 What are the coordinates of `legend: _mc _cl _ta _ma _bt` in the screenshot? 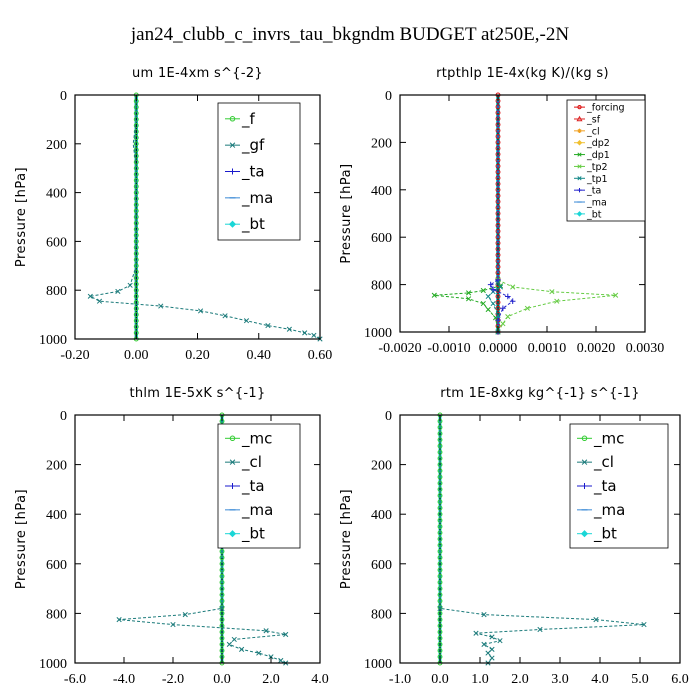 It's located at (259, 486).